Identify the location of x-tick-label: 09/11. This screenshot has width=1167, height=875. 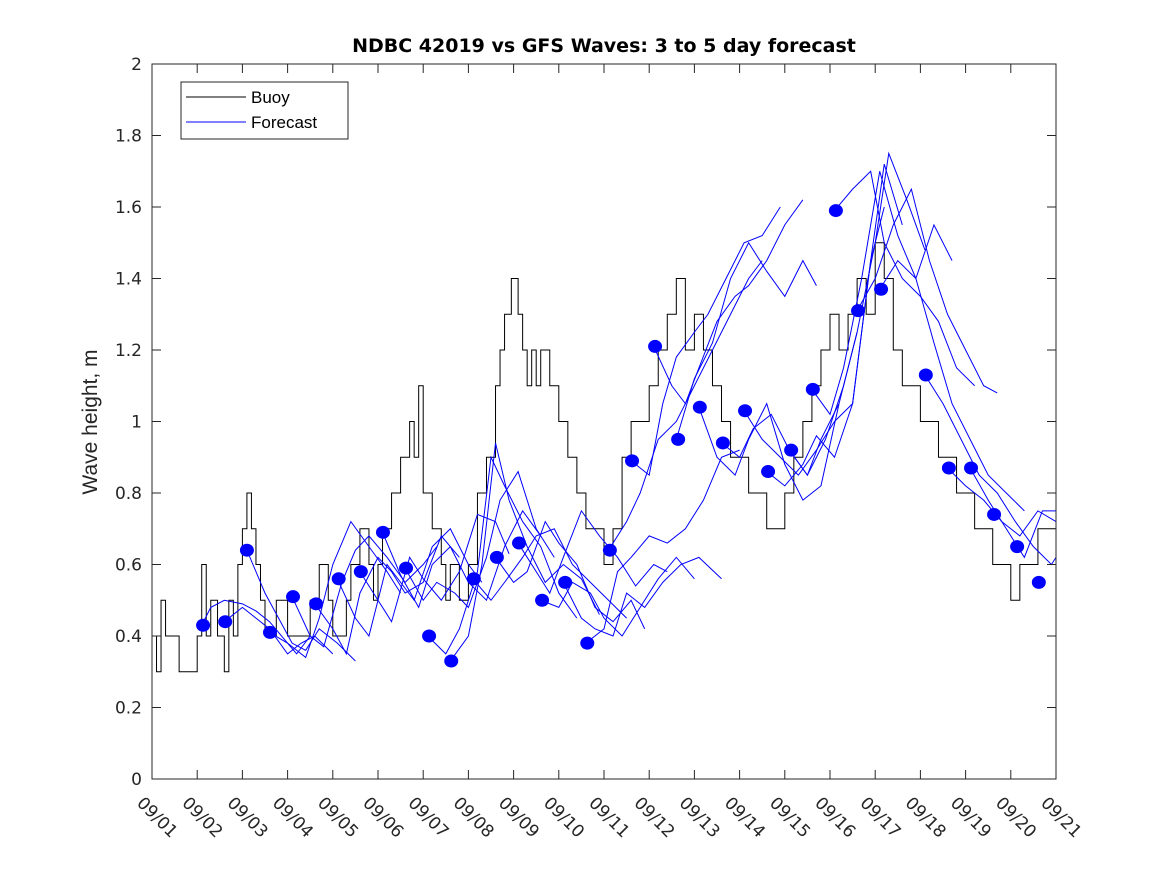
(608, 817).